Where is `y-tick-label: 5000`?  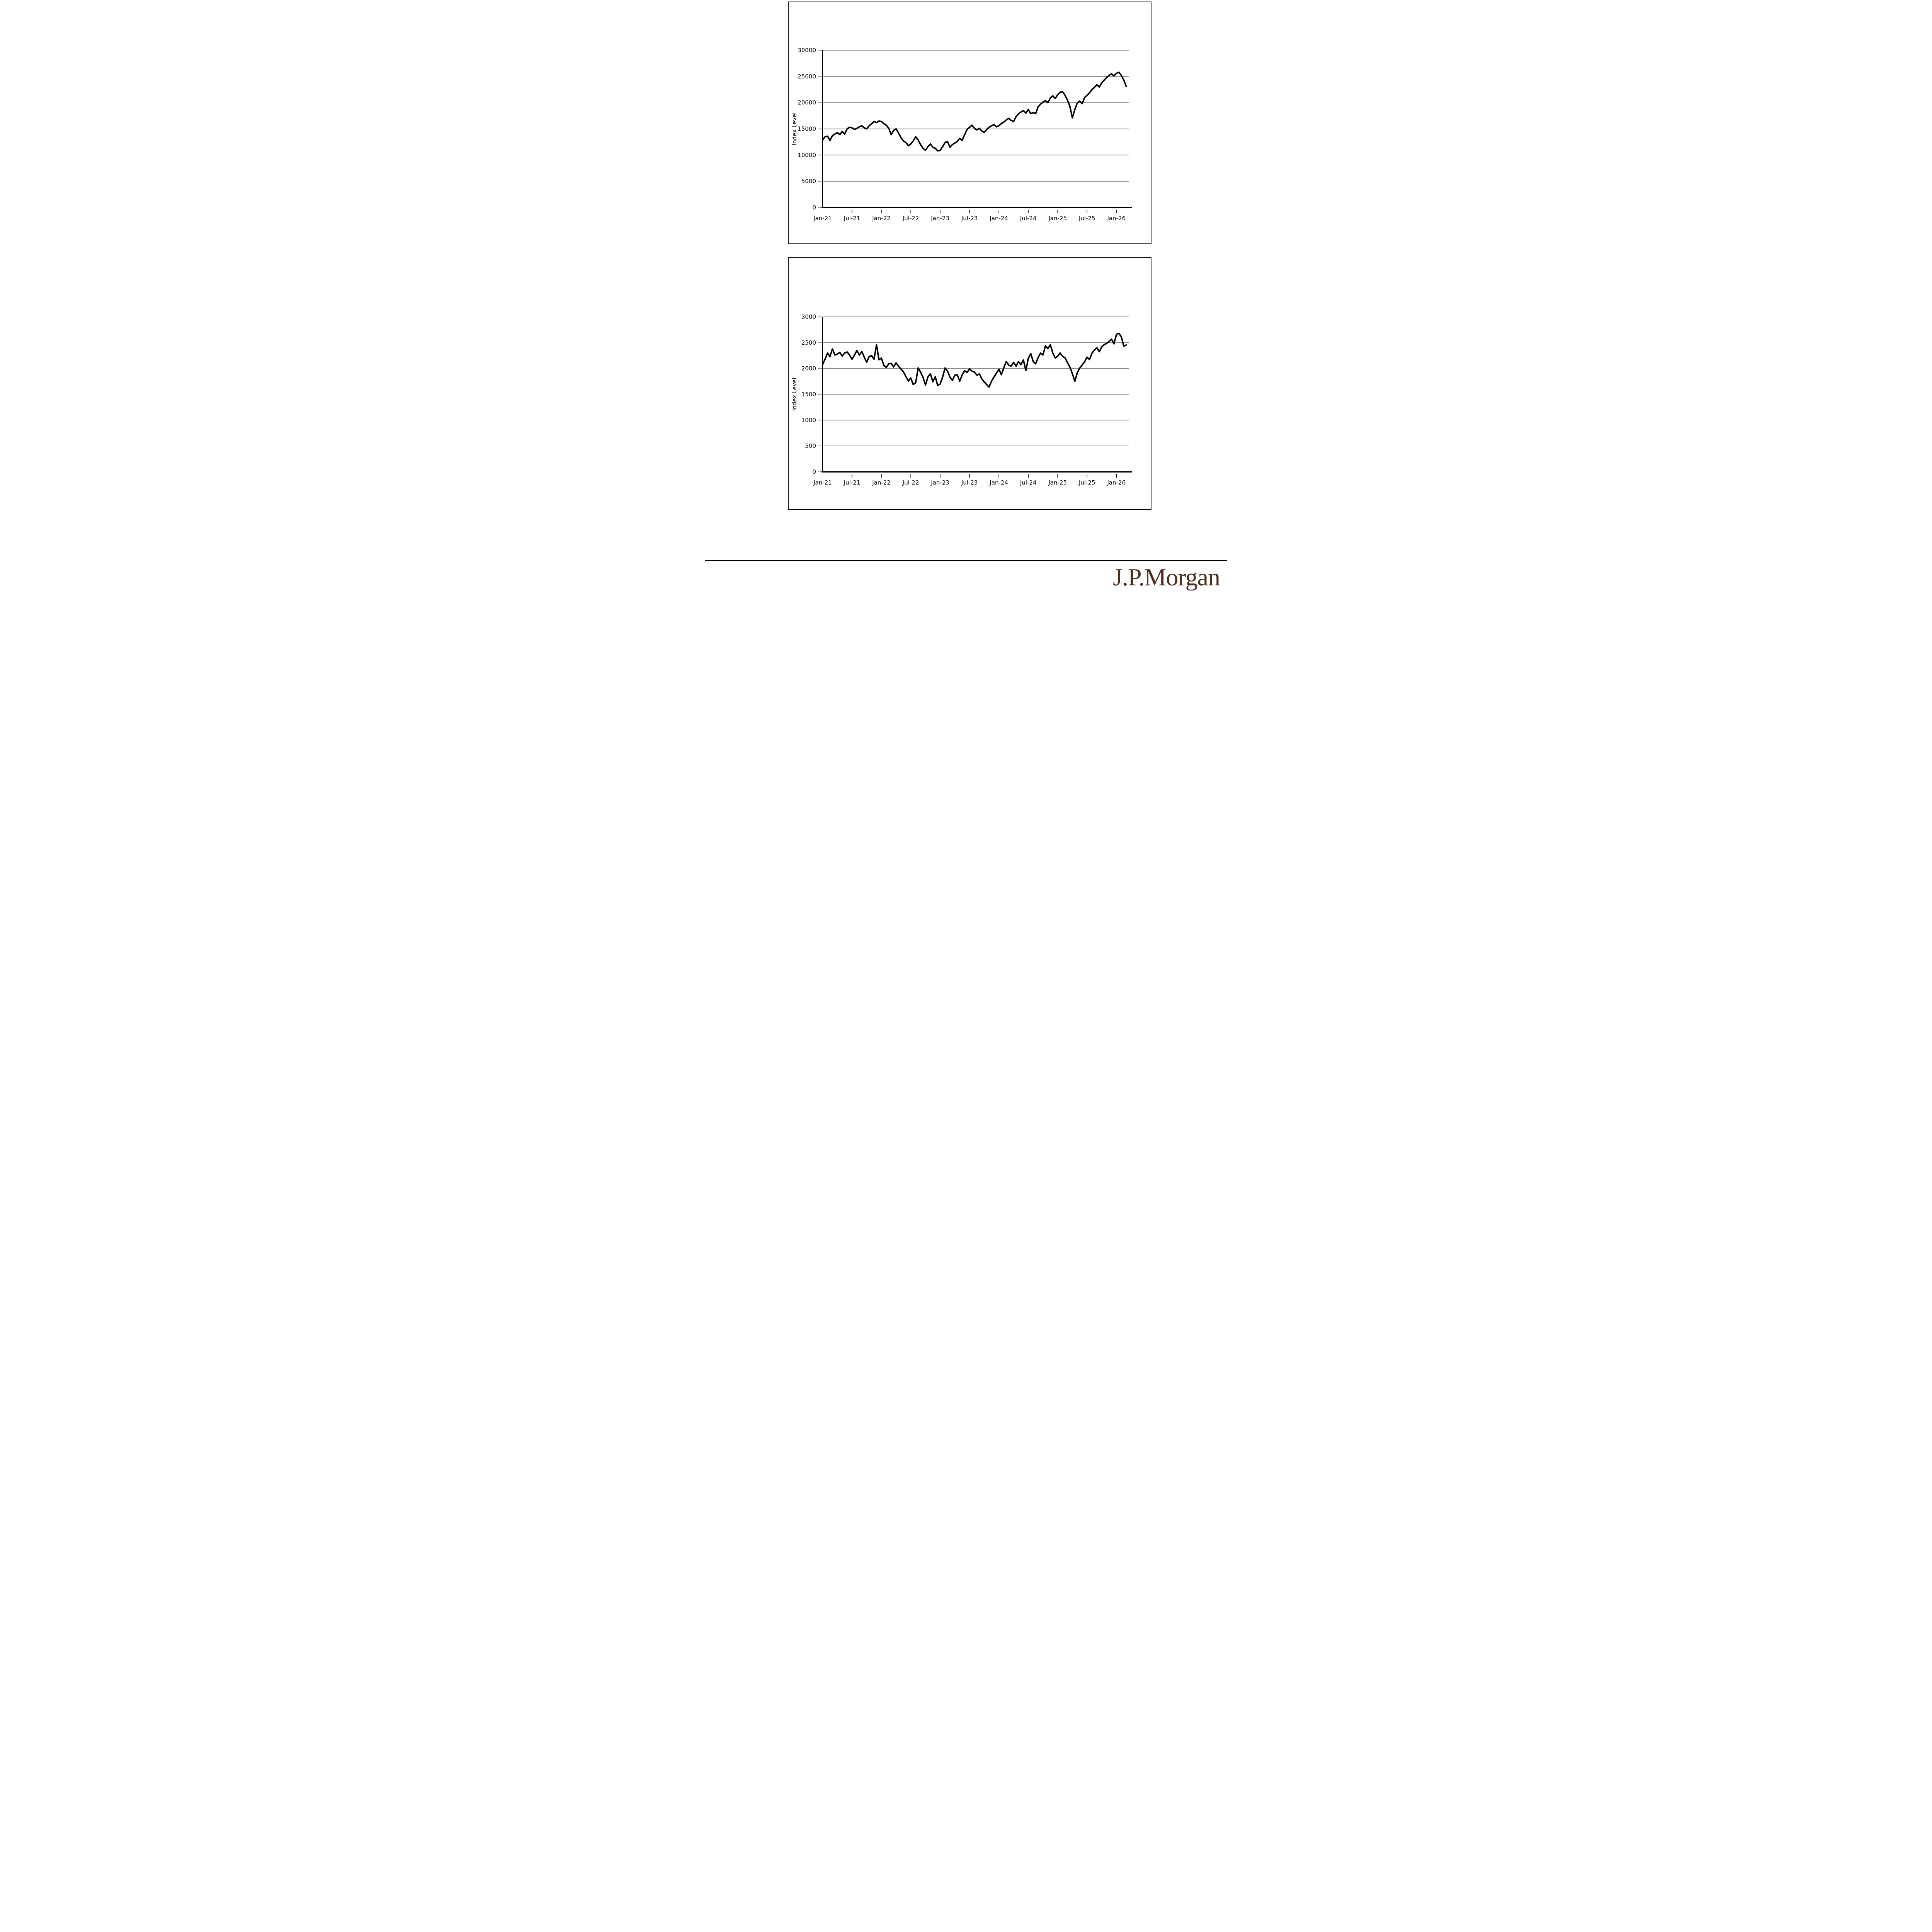 y-tick-label: 5000 is located at coordinates (808, 182).